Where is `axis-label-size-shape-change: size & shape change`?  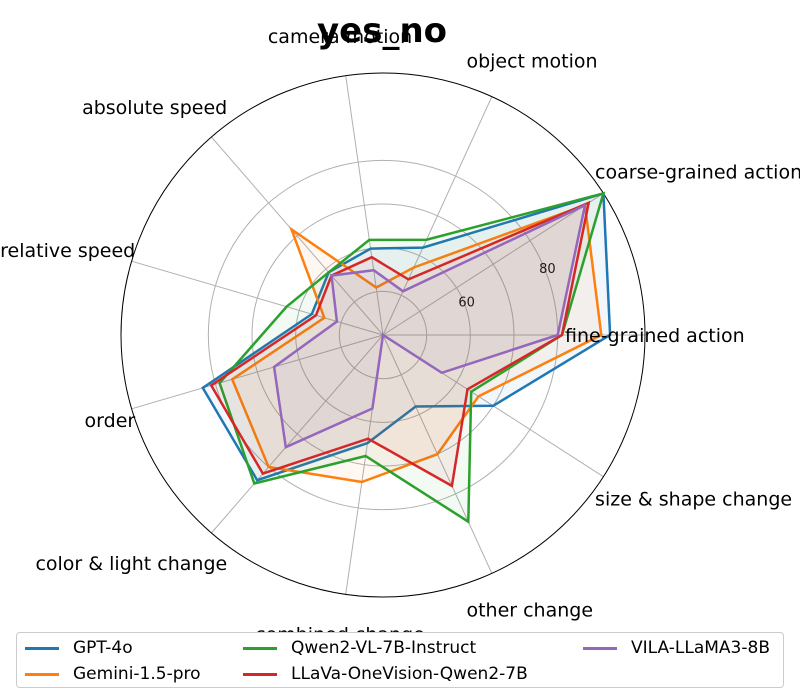 axis-label-size-shape-change: size & shape change is located at coordinates (693, 499).